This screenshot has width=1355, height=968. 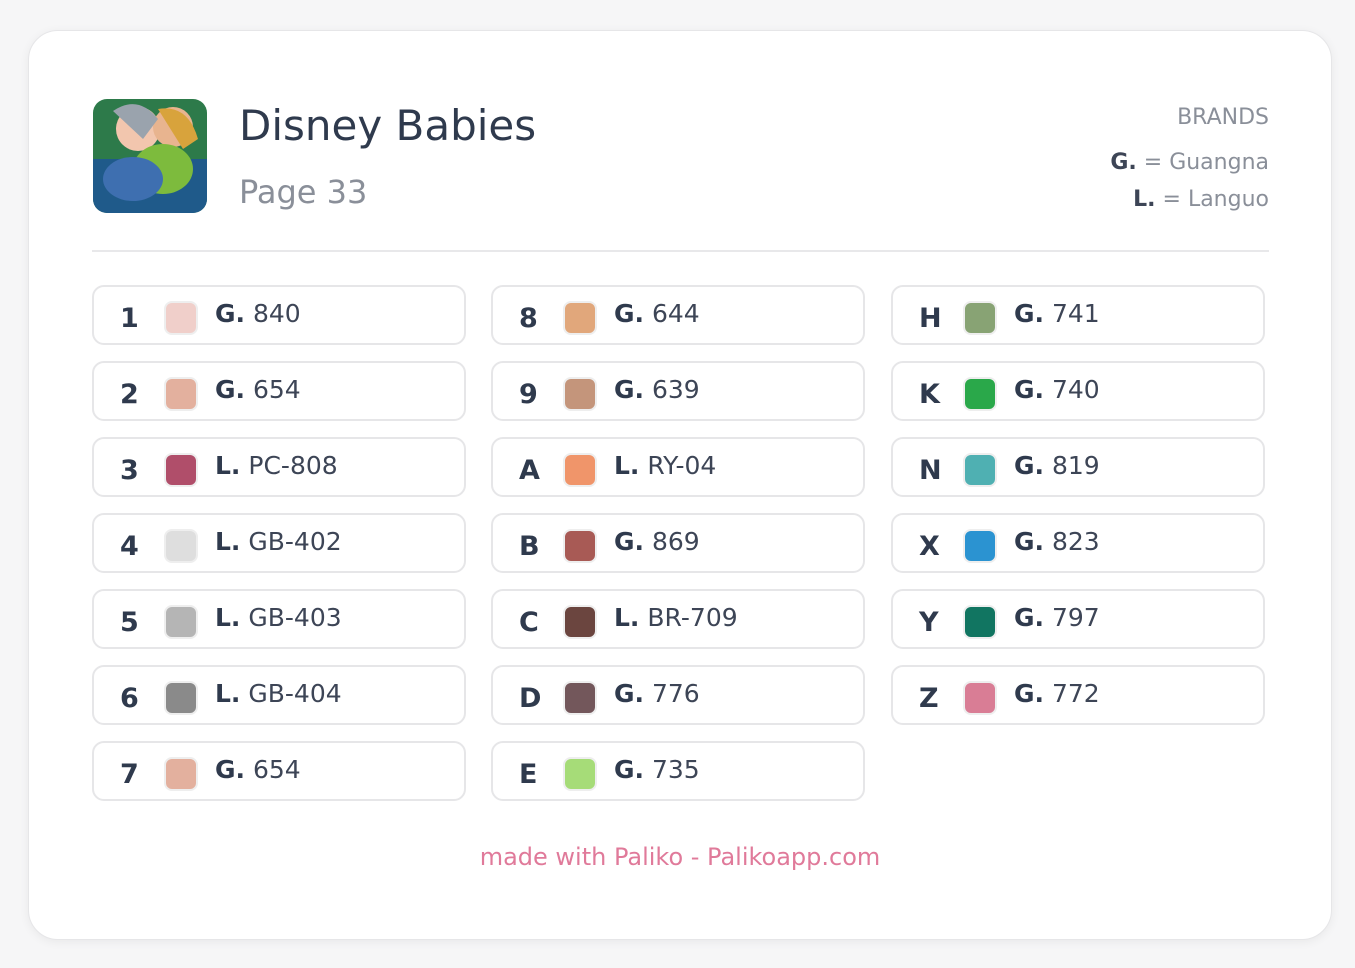 I want to click on color-item: 7 G. 654, so click(x=279, y=771).